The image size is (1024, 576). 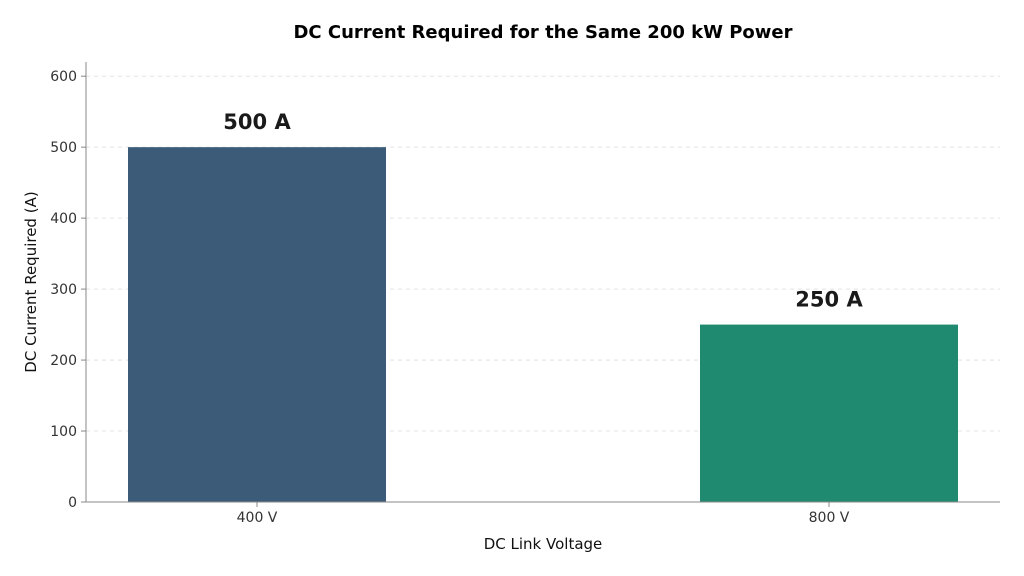 I want to click on x-tick-label: 400 V, so click(x=257, y=518).